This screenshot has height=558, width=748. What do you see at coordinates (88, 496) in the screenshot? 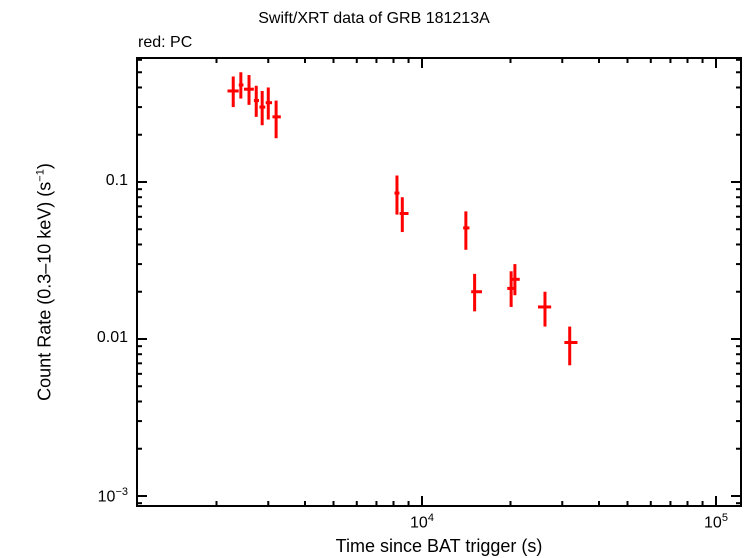
I see `y-tick-label-0.001: 10−3` at bounding box center [88, 496].